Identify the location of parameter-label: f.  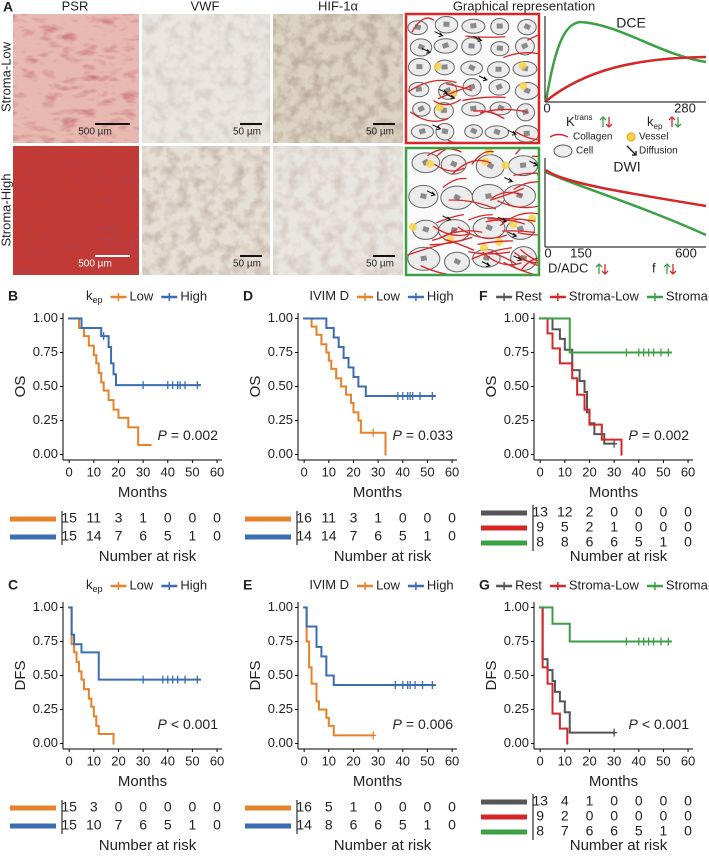
(654, 267).